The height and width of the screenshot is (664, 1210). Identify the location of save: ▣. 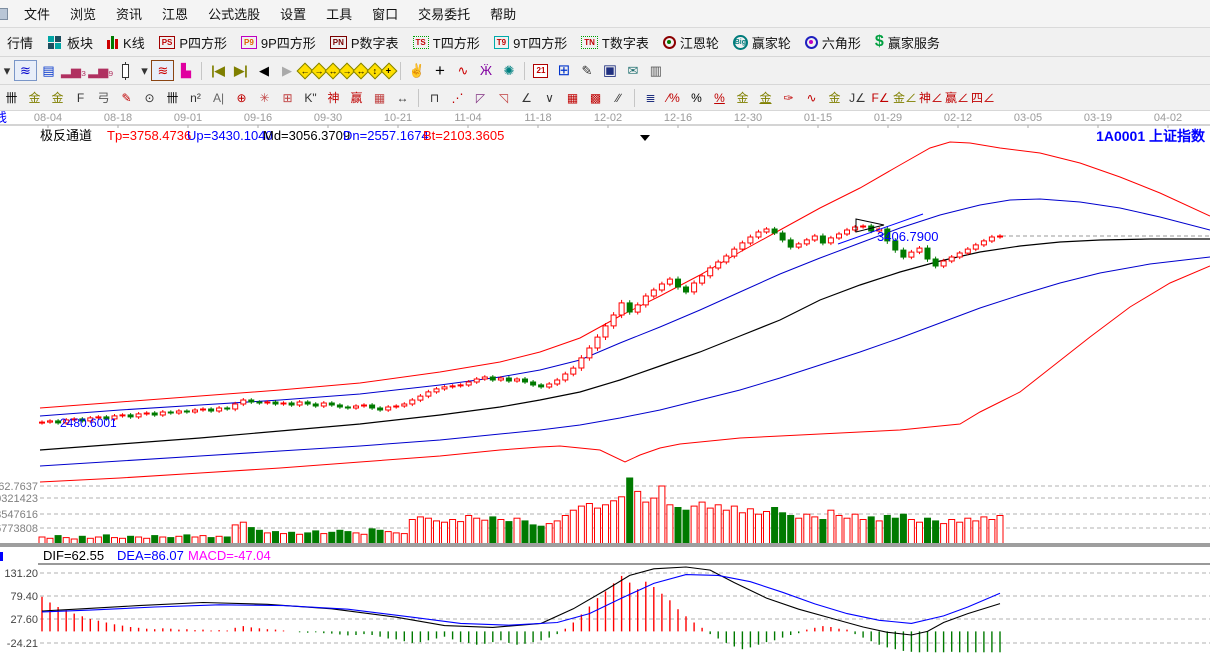
(610, 70).